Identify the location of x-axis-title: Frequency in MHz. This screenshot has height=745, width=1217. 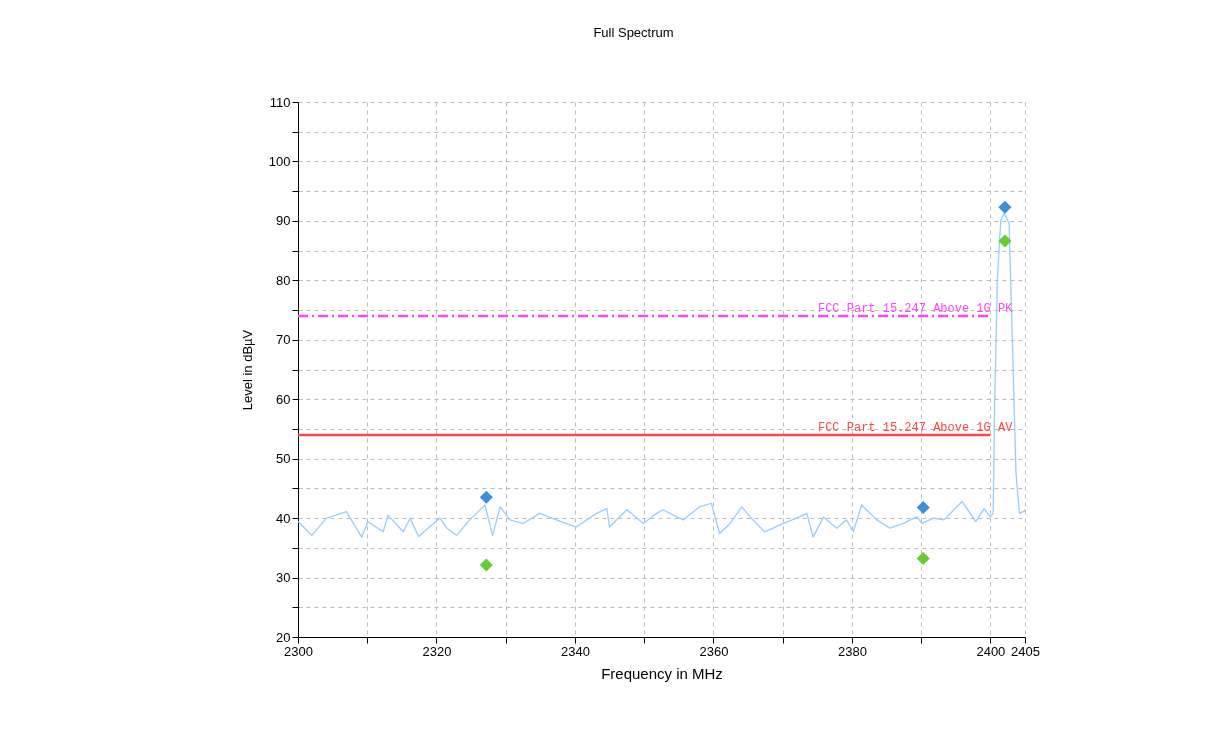
(662, 673).